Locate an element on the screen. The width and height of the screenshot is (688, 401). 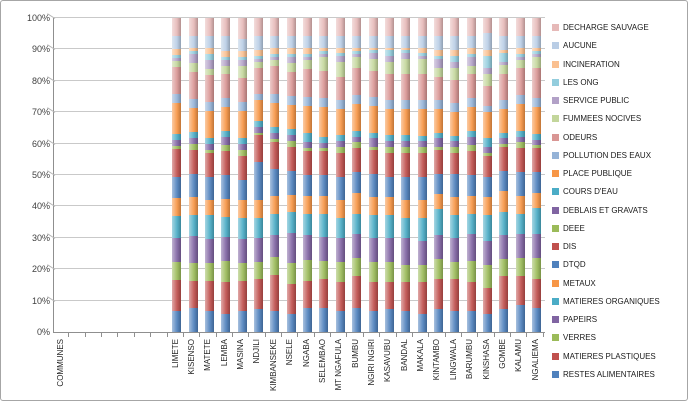
x-label-slot: KIMBANSEKE is located at coordinates (274, 369).